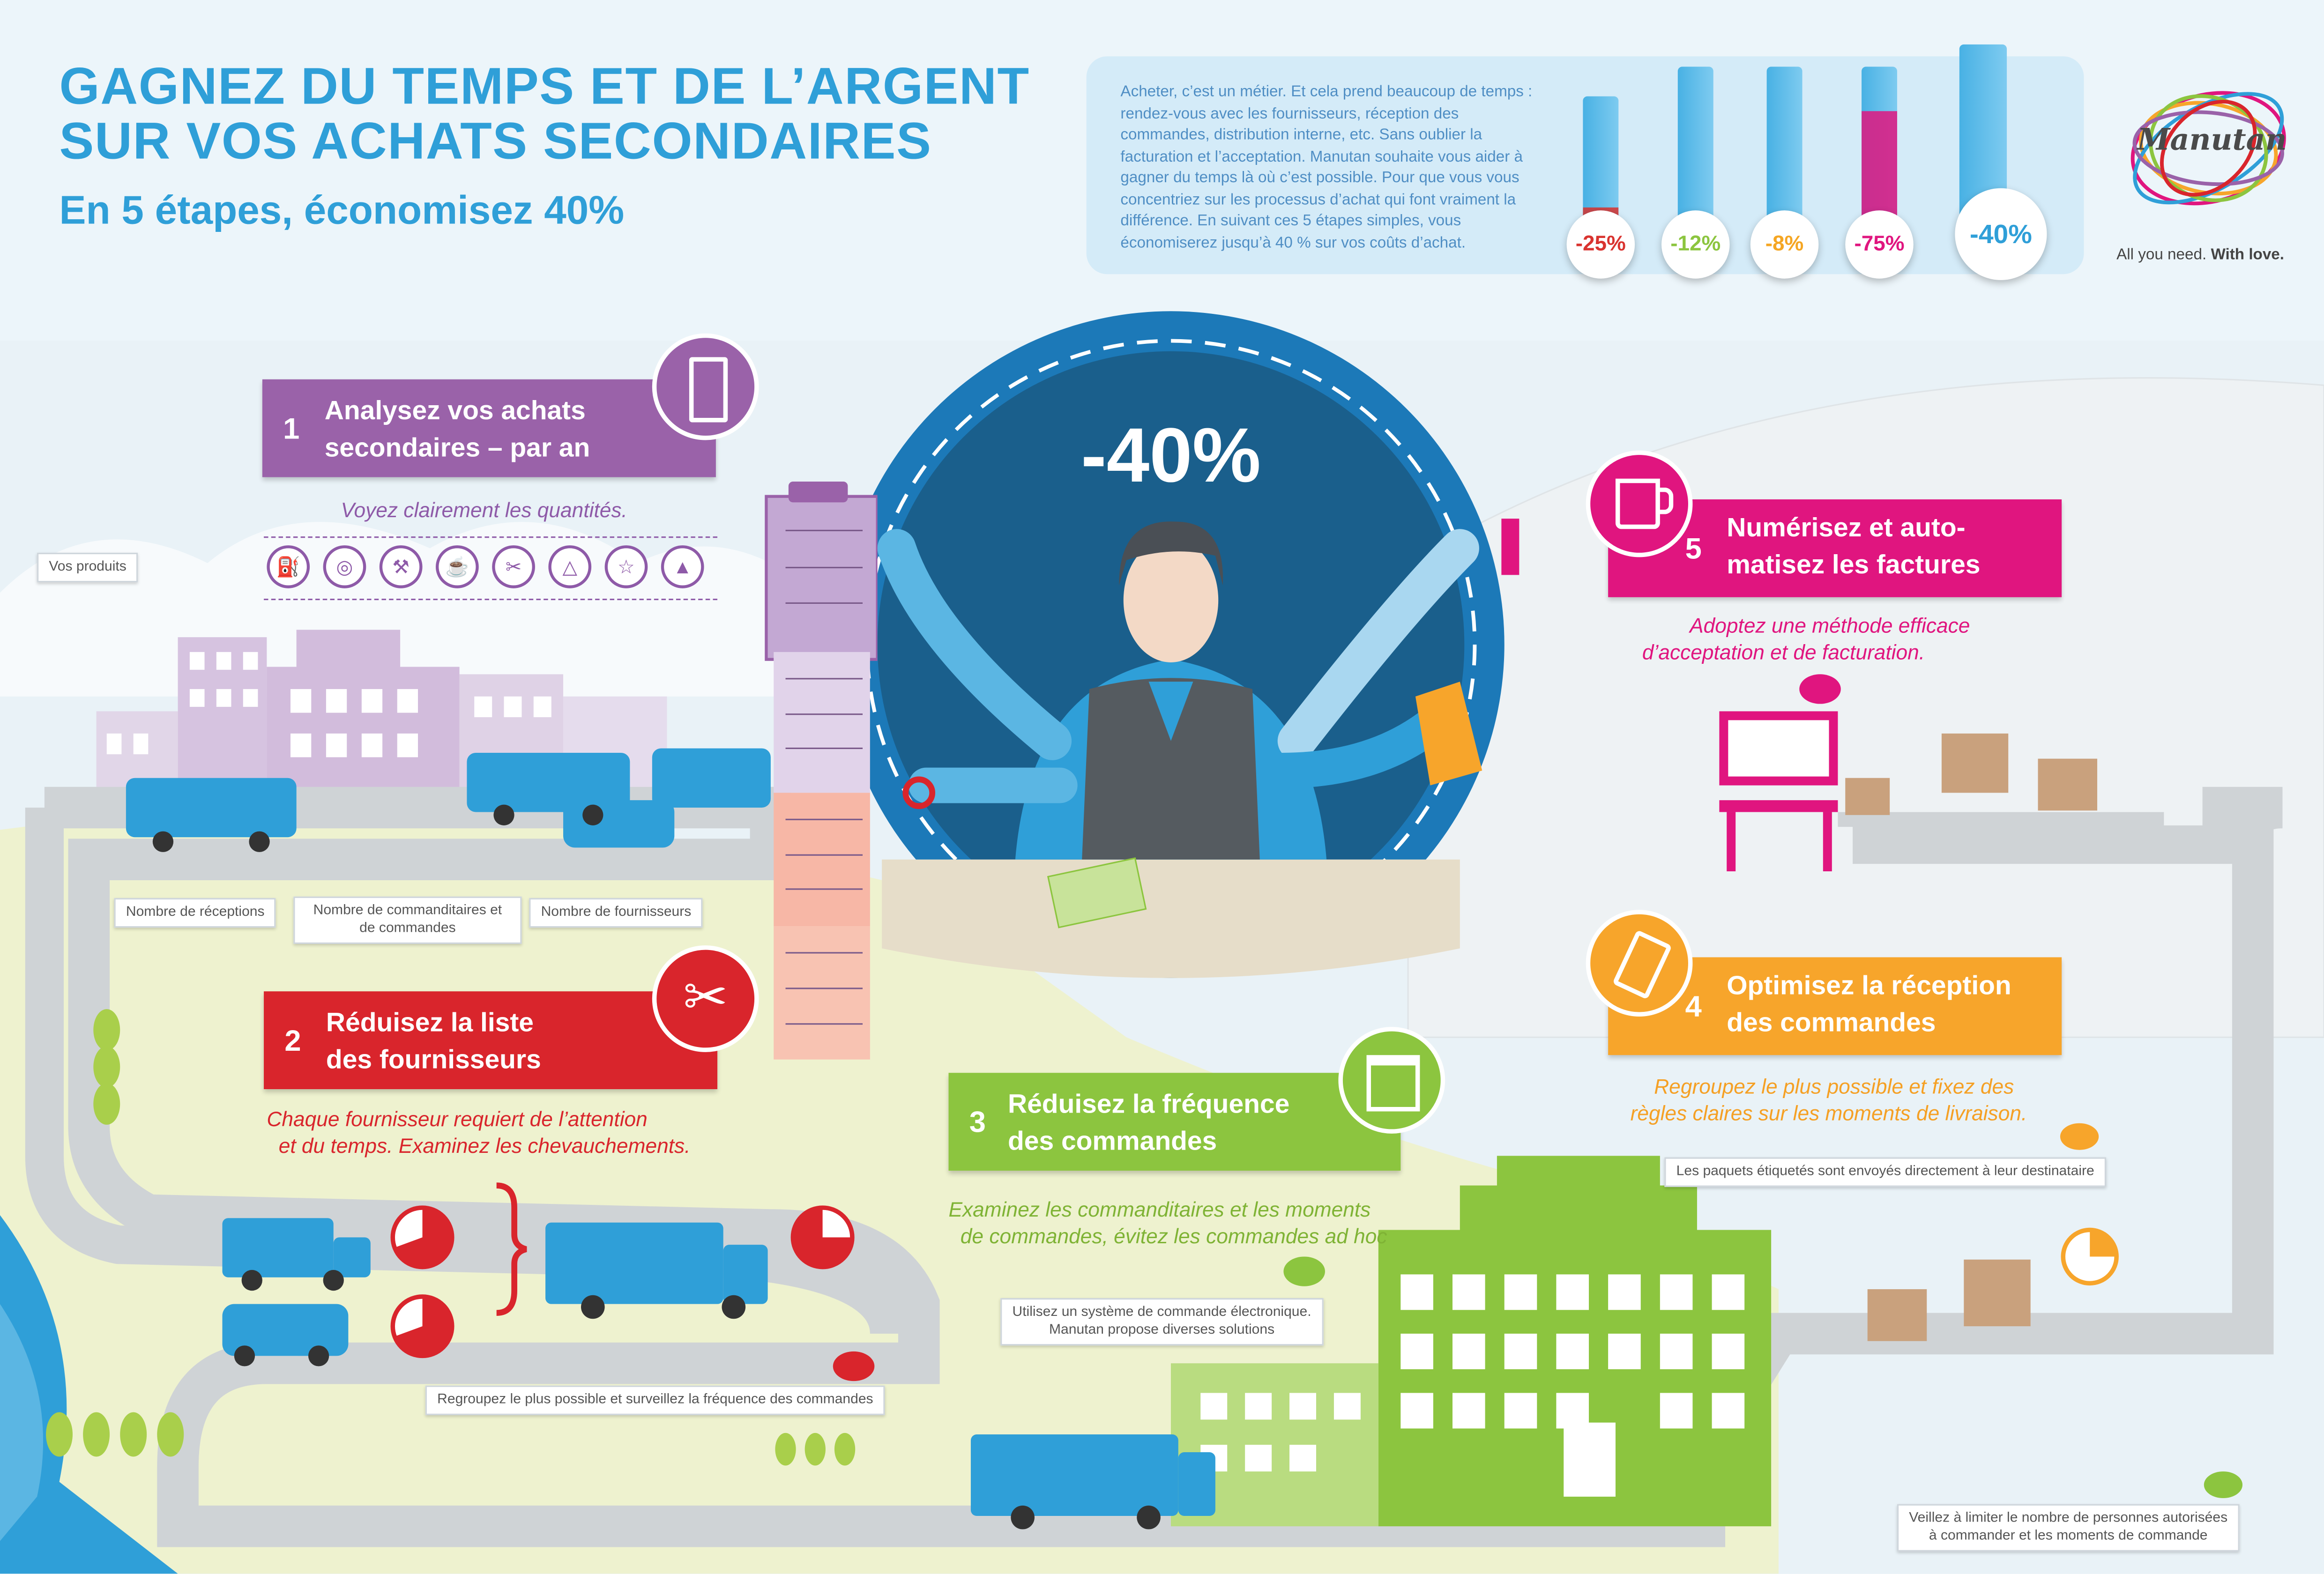  What do you see at coordinates (2248, 255) in the screenshot?
I see `tagline-bold: With love.` at bounding box center [2248, 255].